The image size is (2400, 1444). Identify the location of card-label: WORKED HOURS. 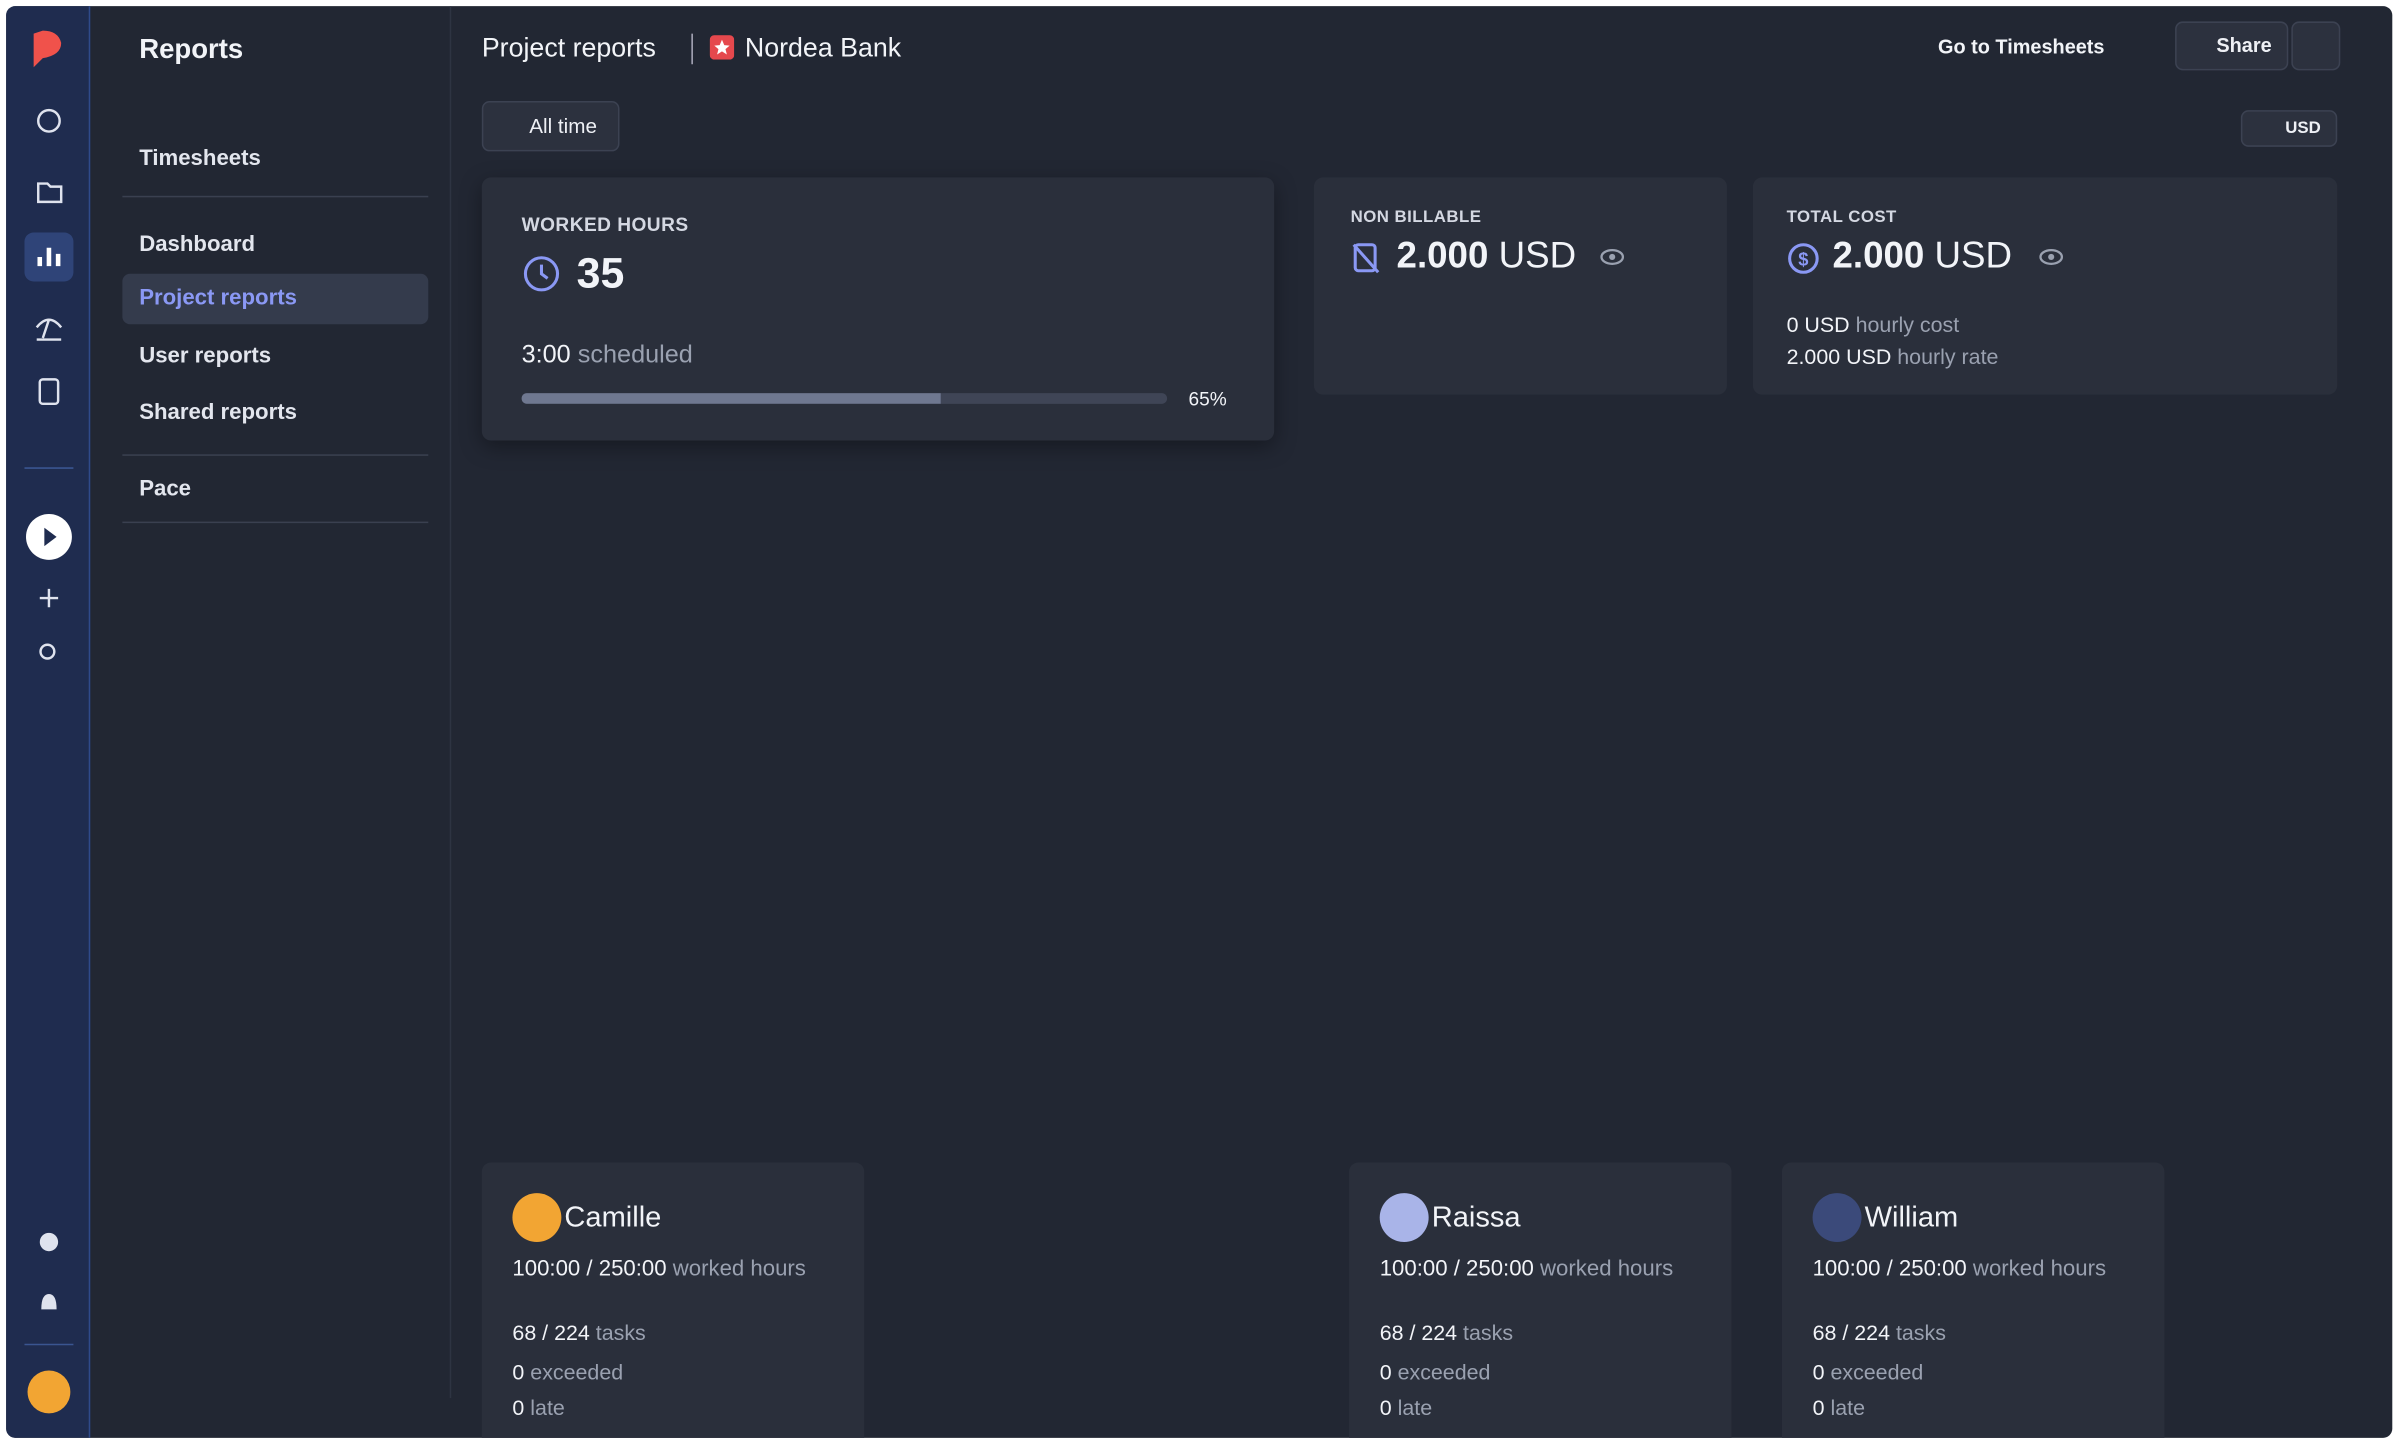
(605, 225).